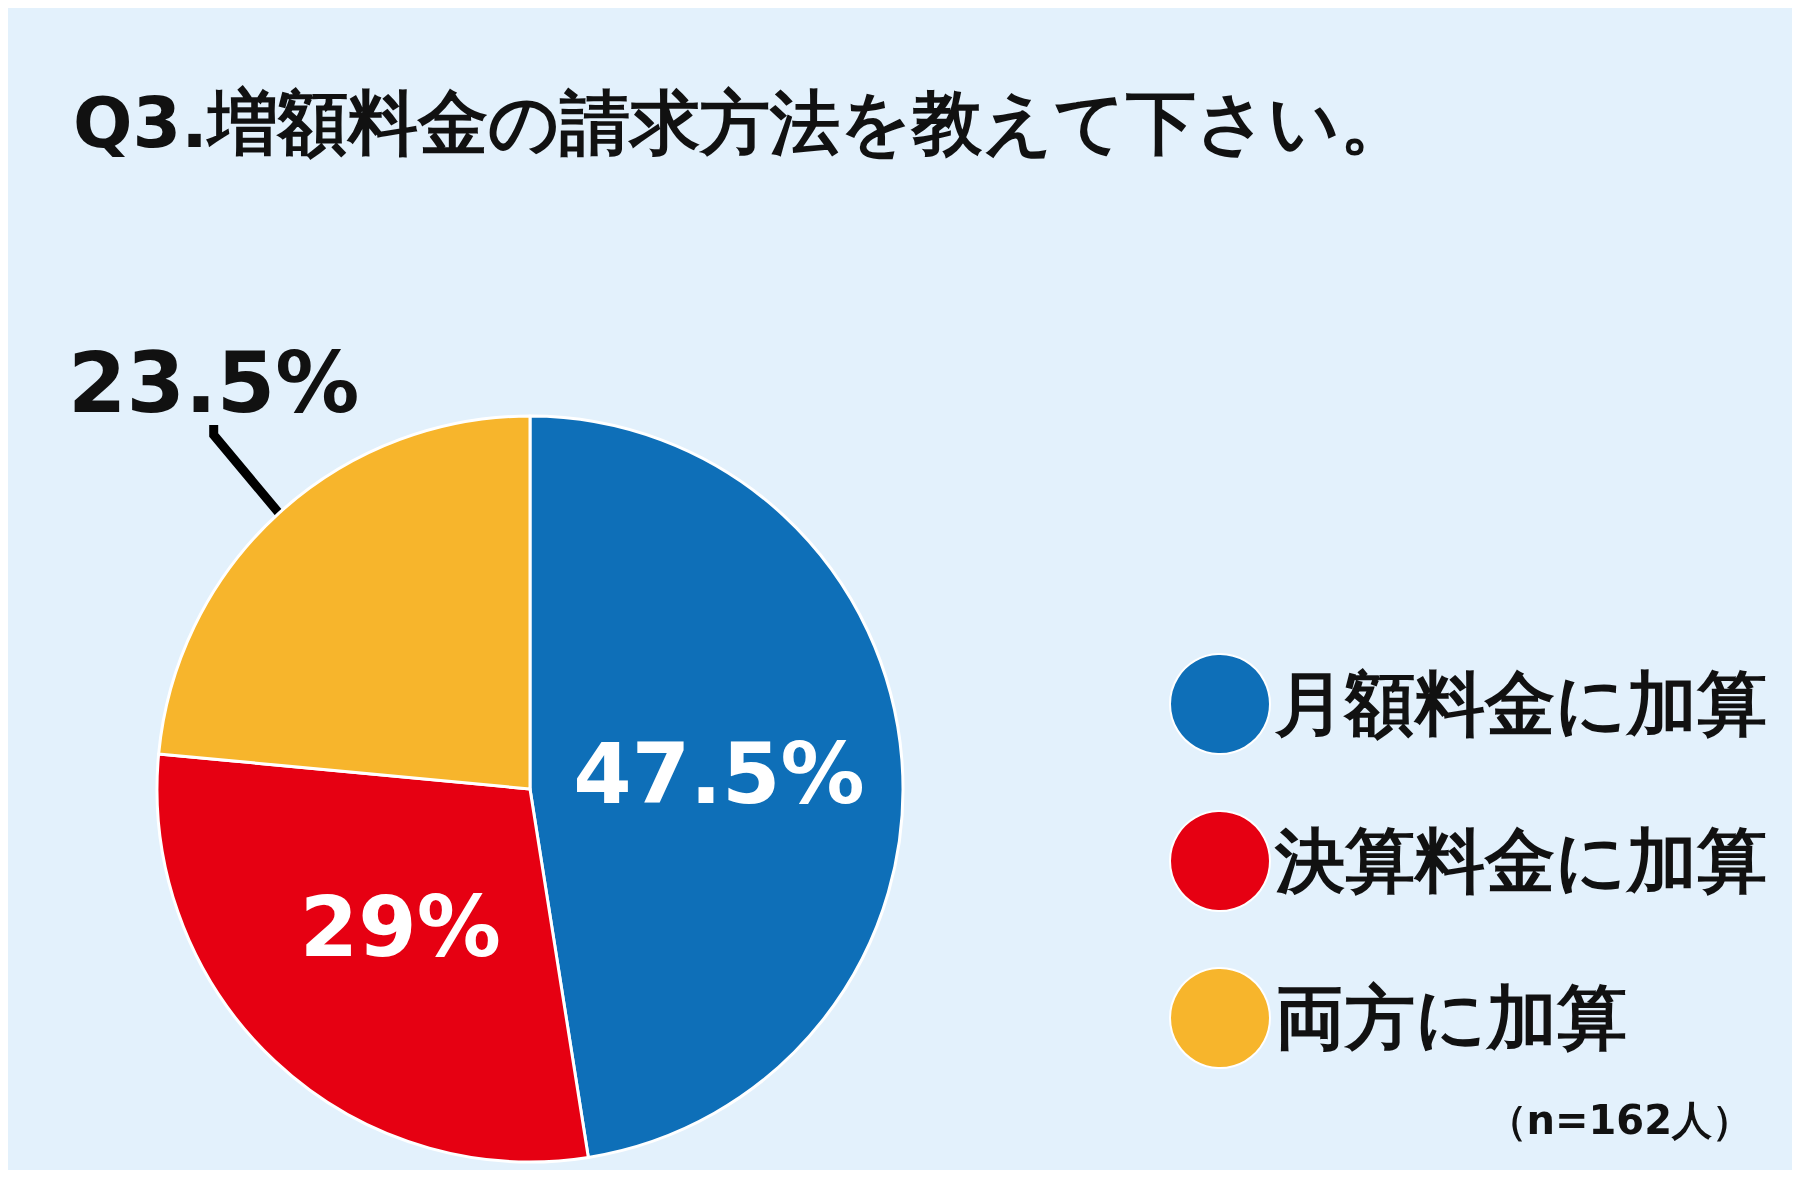 The height and width of the screenshot is (1178, 1800). I want to click on legend-label: 月額料金に加算, so click(1520, 704).